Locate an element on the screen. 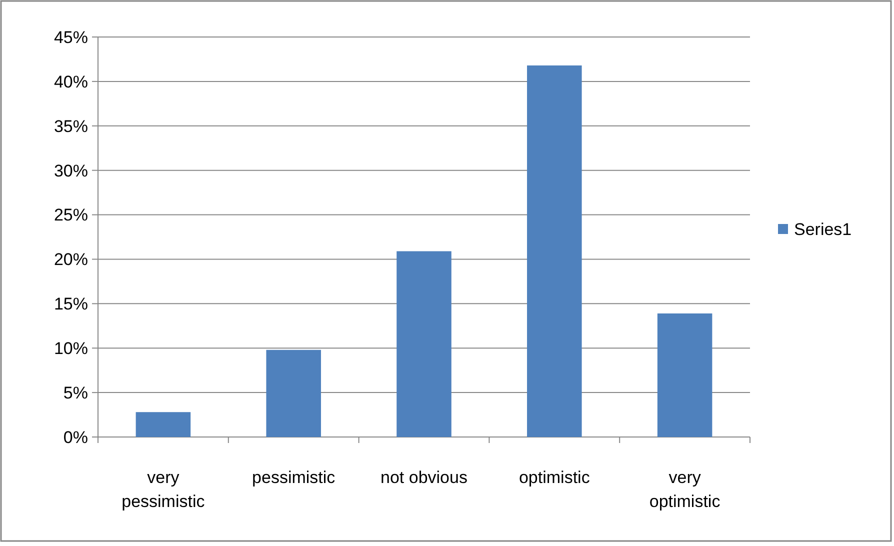  y-tick-label: 15% is located at coordinates (71, 304).